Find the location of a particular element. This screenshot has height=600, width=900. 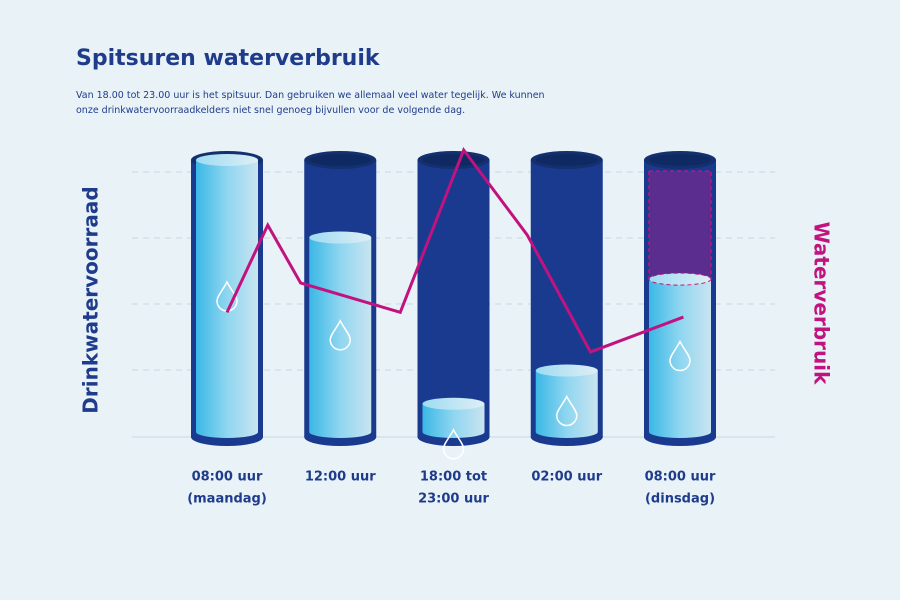

y2-axis-label: Waterverbruik is located at coordinates (822, 304).